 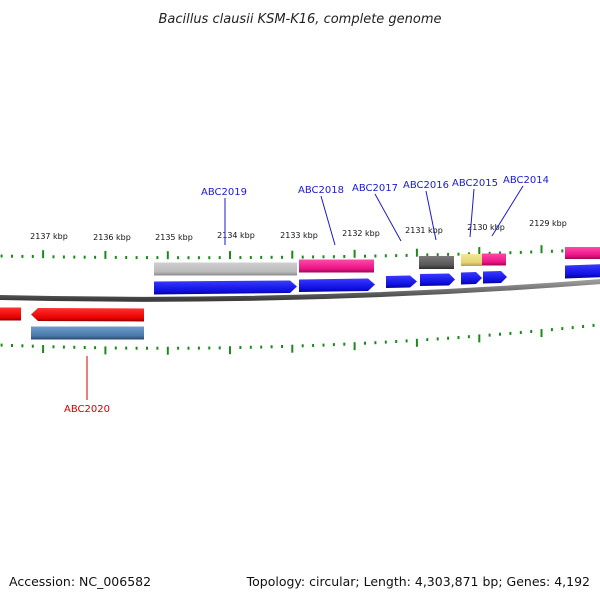 What do you see at coordinates (112, 237) in the screenshot?
I see `scale-label: 2136 kbp` at bounding box center [112, 237].